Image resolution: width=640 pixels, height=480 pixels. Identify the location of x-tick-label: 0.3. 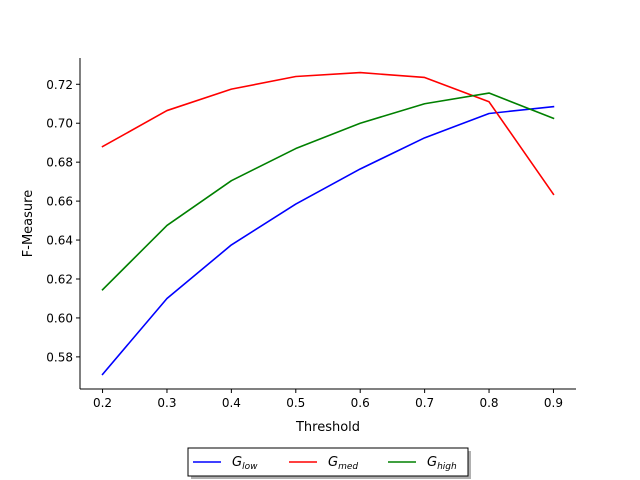
(166, 403).